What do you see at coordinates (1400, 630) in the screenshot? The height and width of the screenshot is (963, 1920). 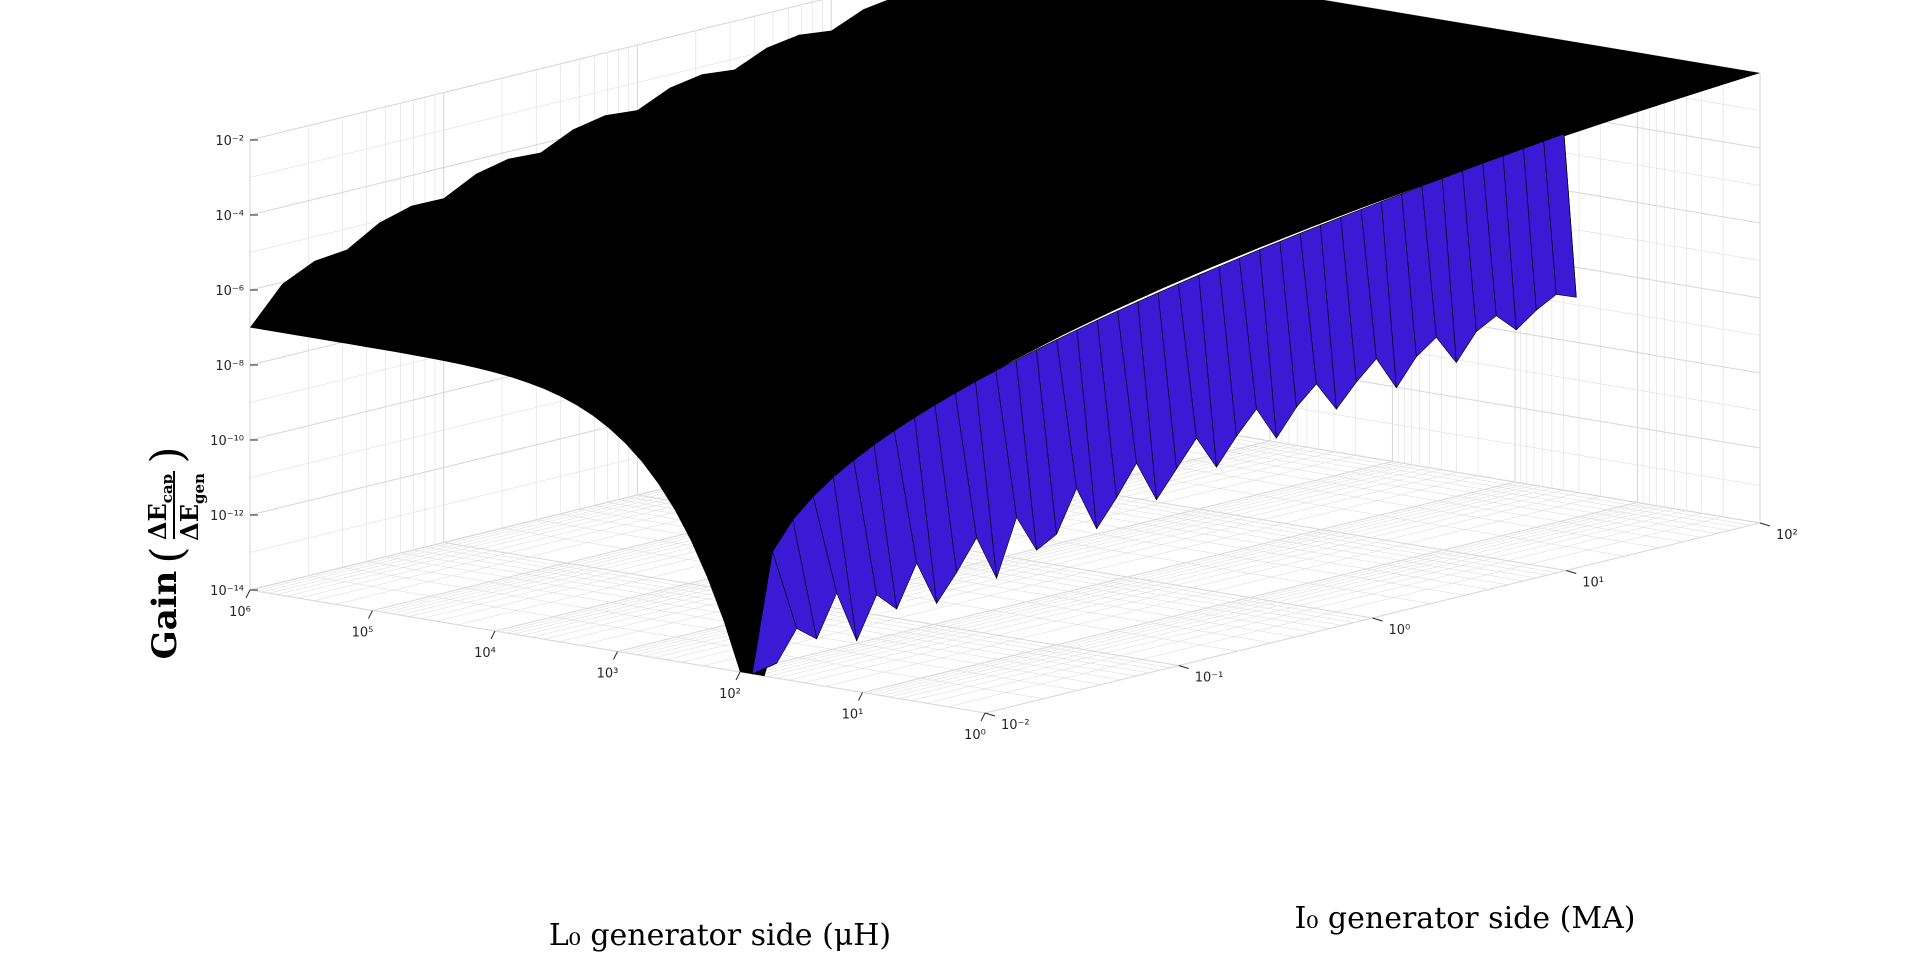 I see `y-tick-label: 10⁰` at bounding box center [1400, 630].